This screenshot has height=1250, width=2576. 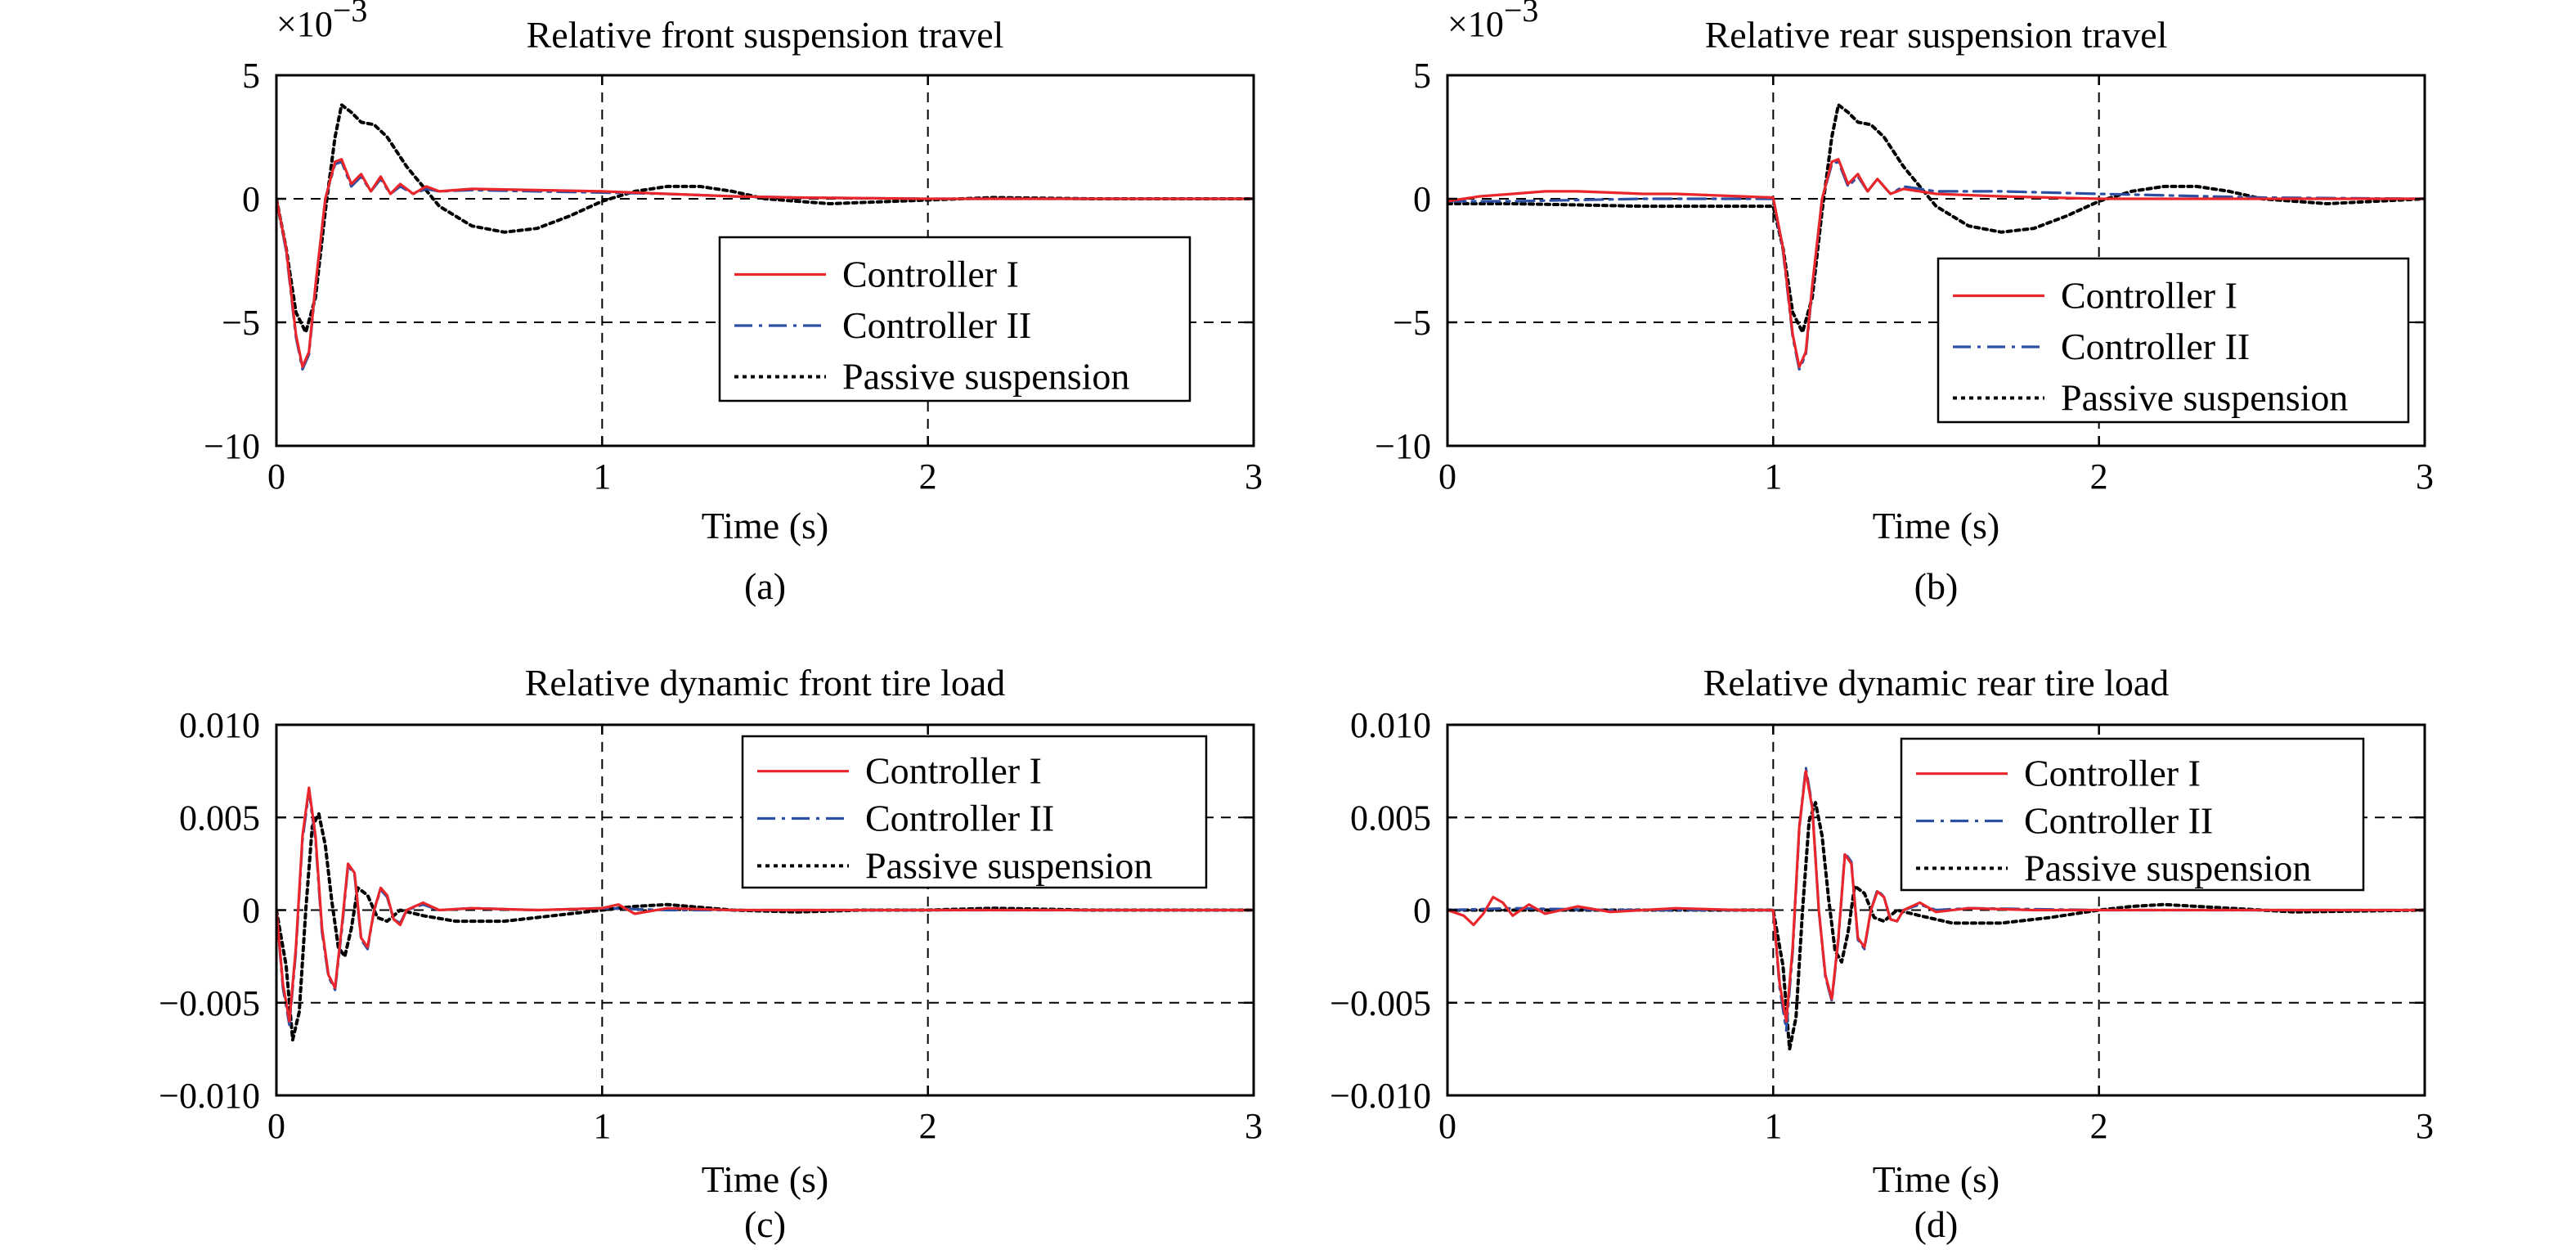 What do you see at coordinates (1937, 683) in the screenshot?
I see `chart-title: Relative dynamic rear tire load` at bounding box center [1937, 683].